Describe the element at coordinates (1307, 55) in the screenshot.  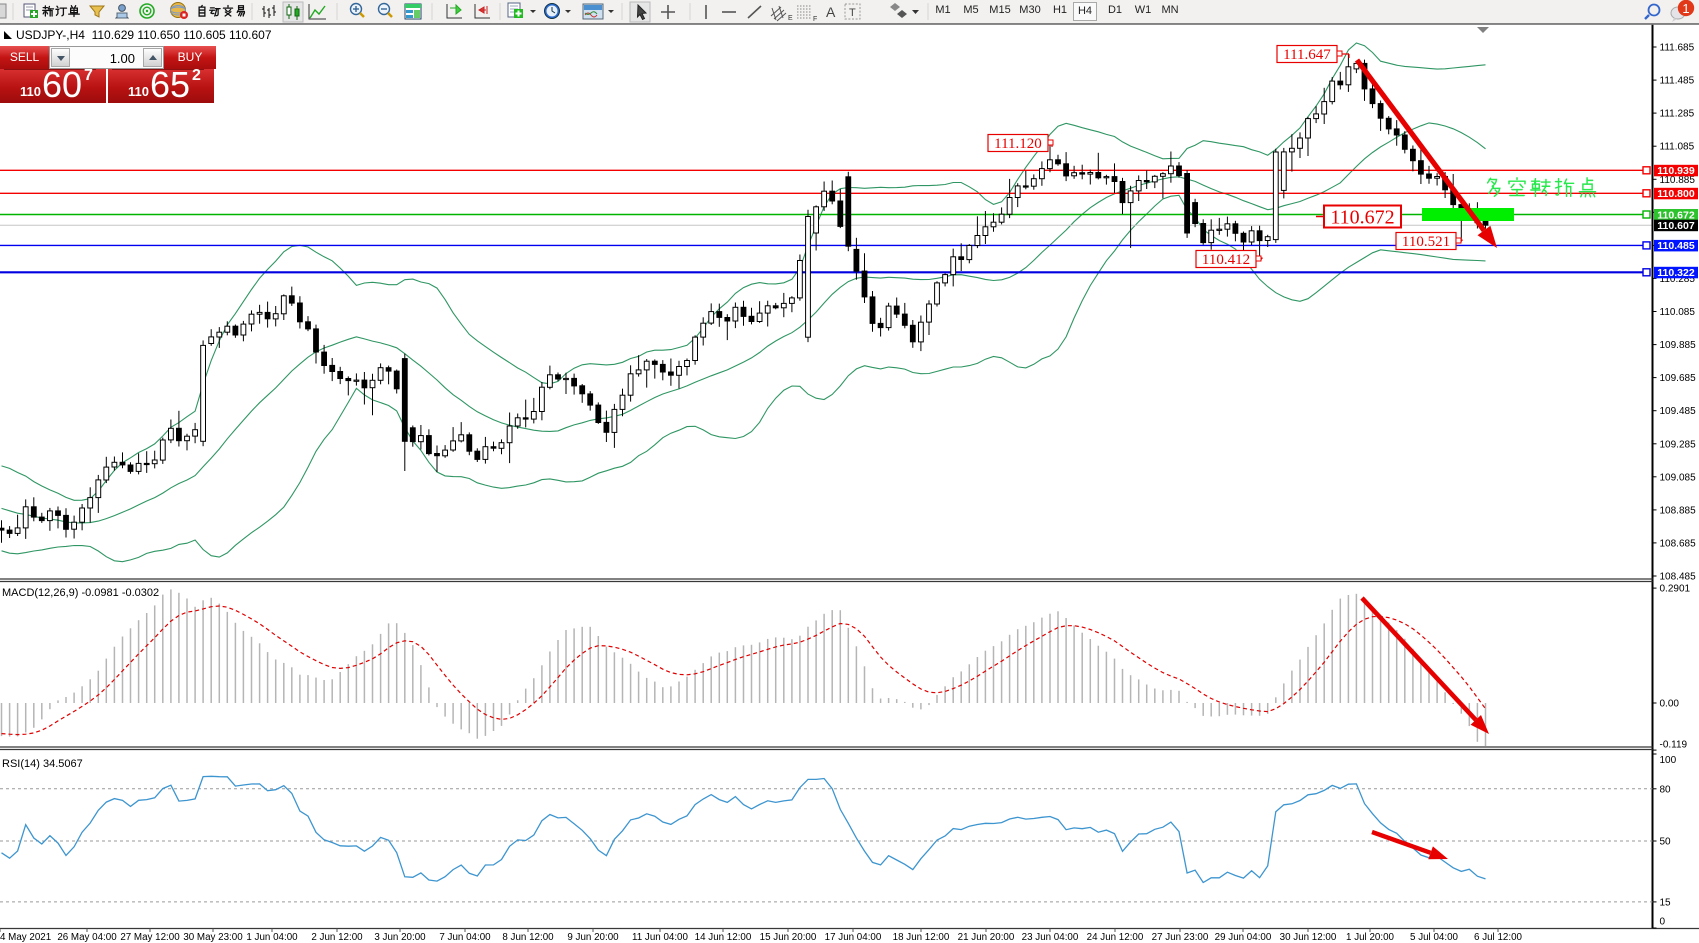
I see `svg-text: 111.647` at that location.